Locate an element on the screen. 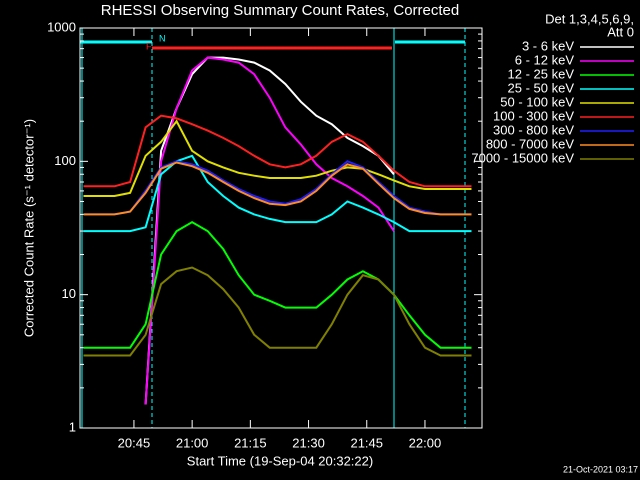 The height and width of the screenshot is (480, 640). legend-label: 25 - 50 keV is located at coordinates (541, 87).